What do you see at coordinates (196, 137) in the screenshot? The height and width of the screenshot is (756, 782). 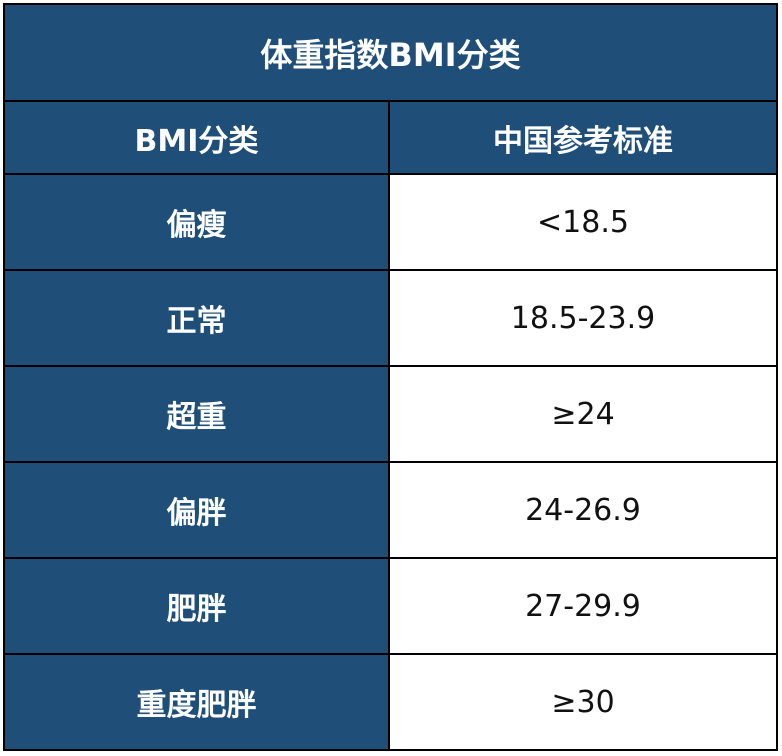 I see `column-header-category: BMI分类` at bounding box center [196, 137].